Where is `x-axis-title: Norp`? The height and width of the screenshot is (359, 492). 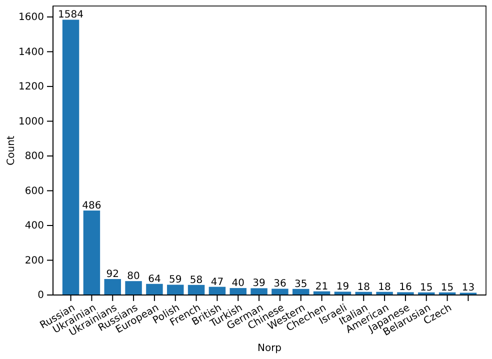 x-axis-title: Norp is located at coordinates (269, 348).